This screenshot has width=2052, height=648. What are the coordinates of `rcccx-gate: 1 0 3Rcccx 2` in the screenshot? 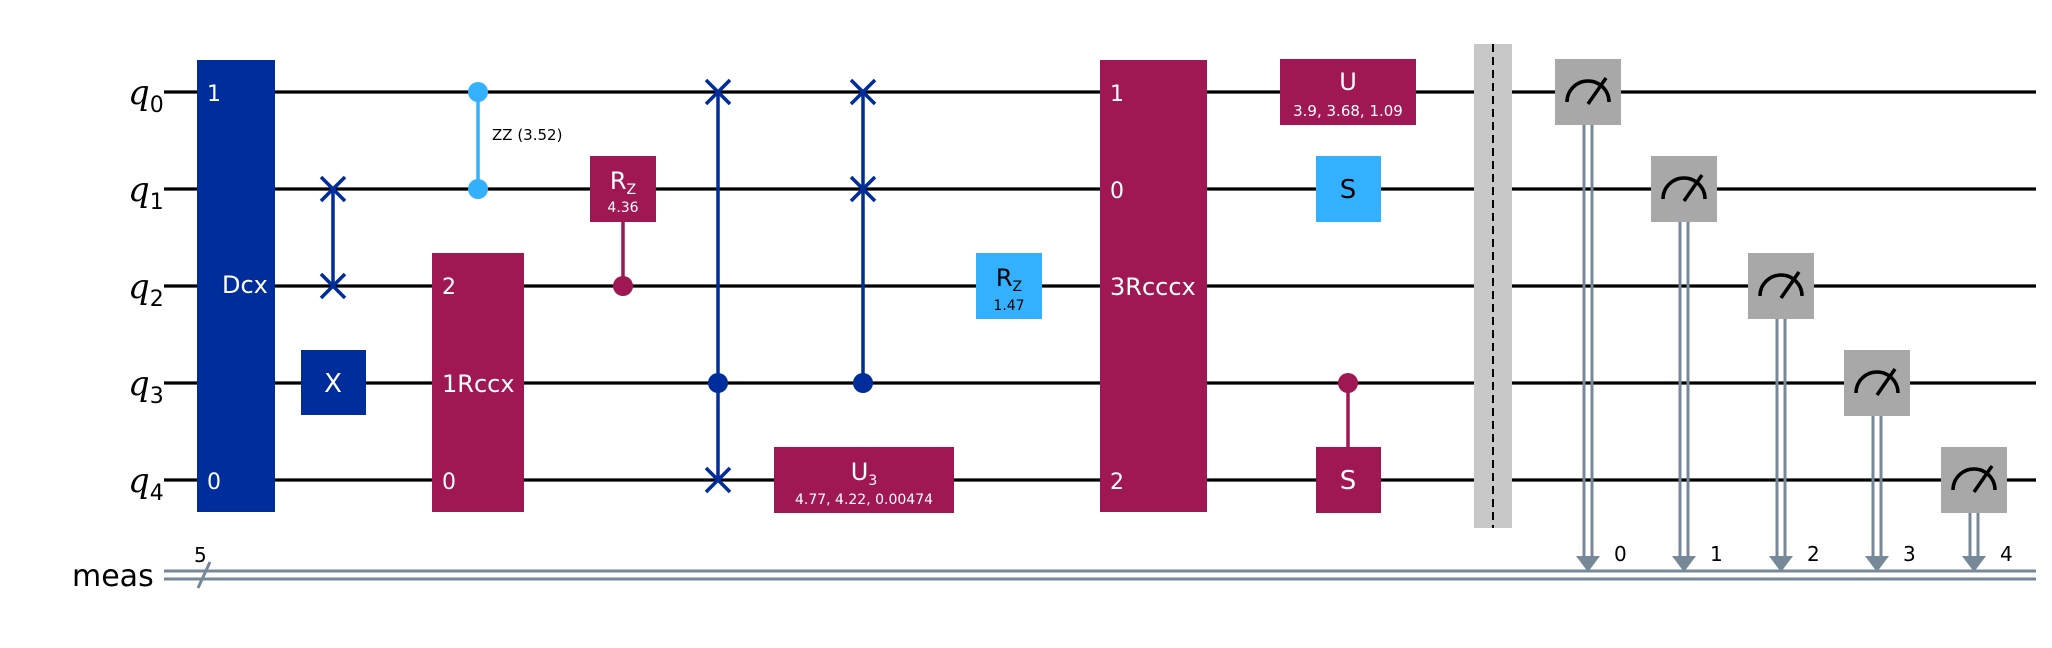 It's located at (1153, 286).